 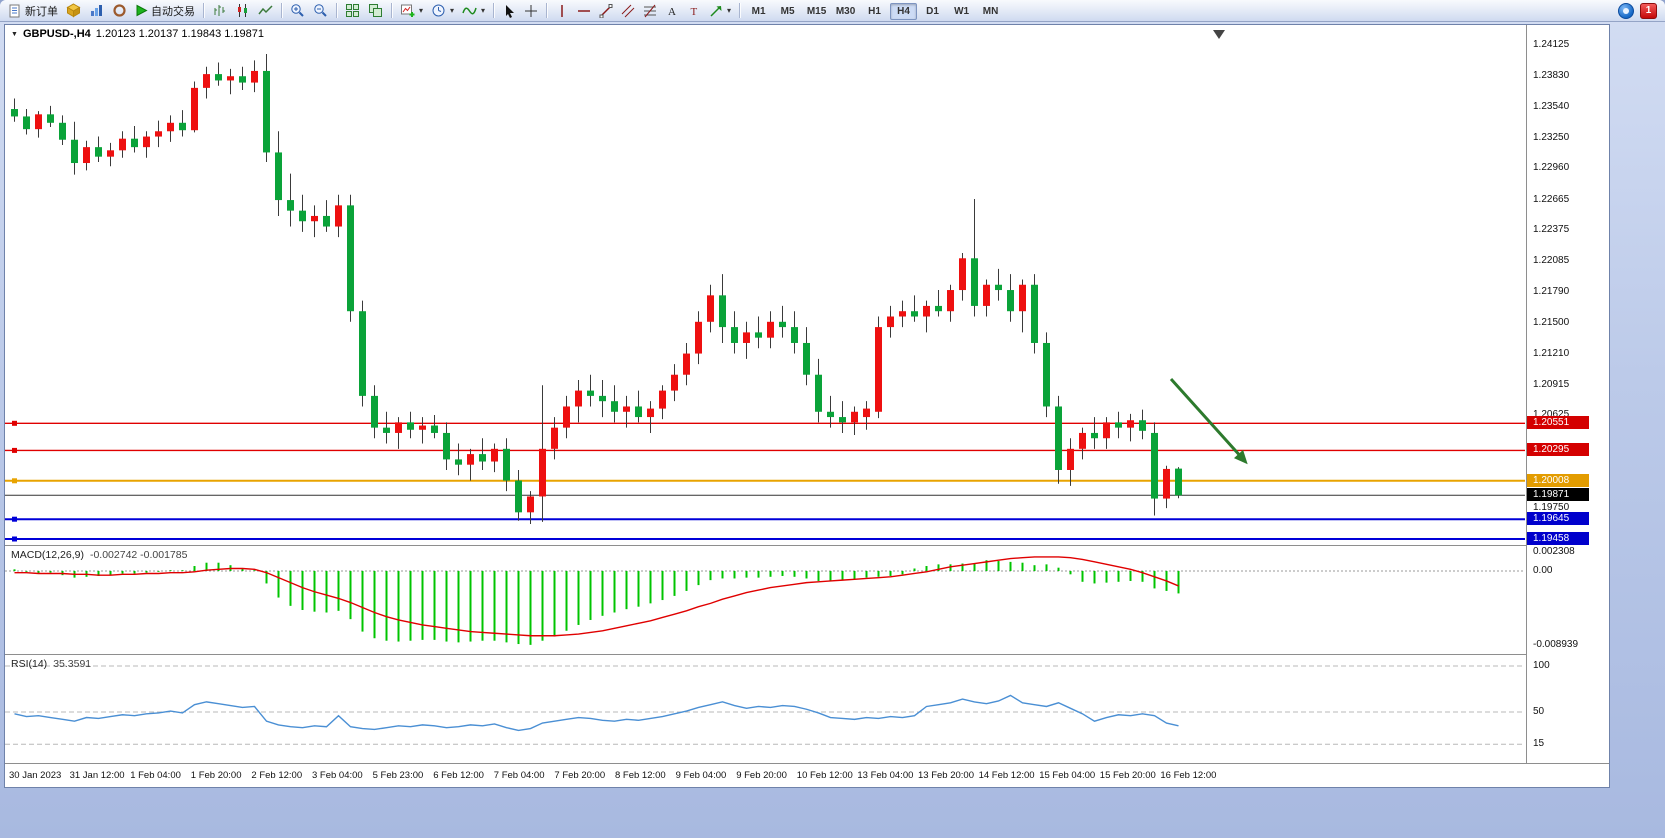 I want to click on channel-icon, so click(x=628, y=10).